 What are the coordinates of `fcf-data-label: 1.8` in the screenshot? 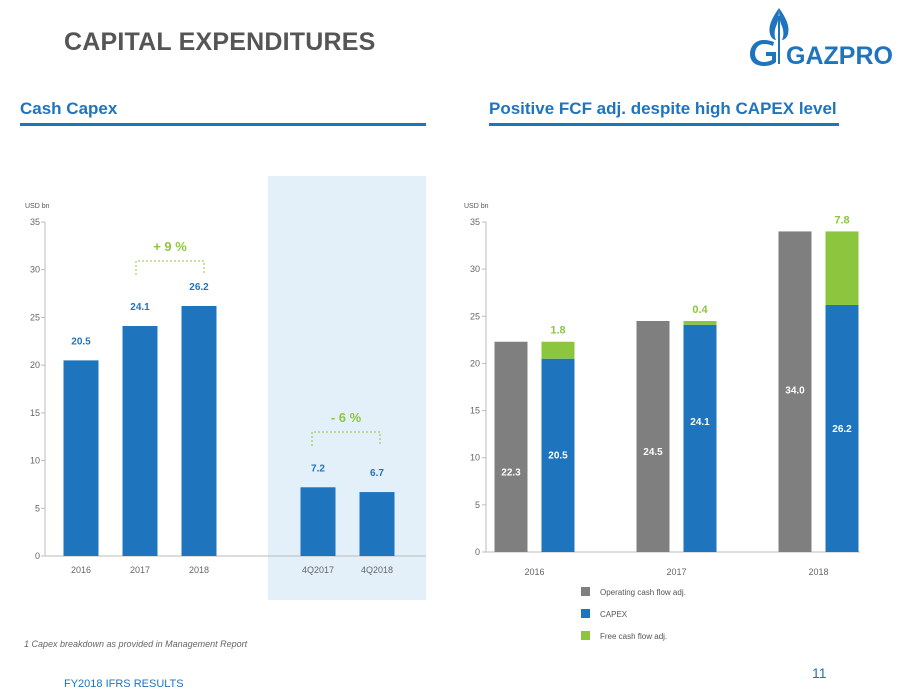 It's located at (557, 331).